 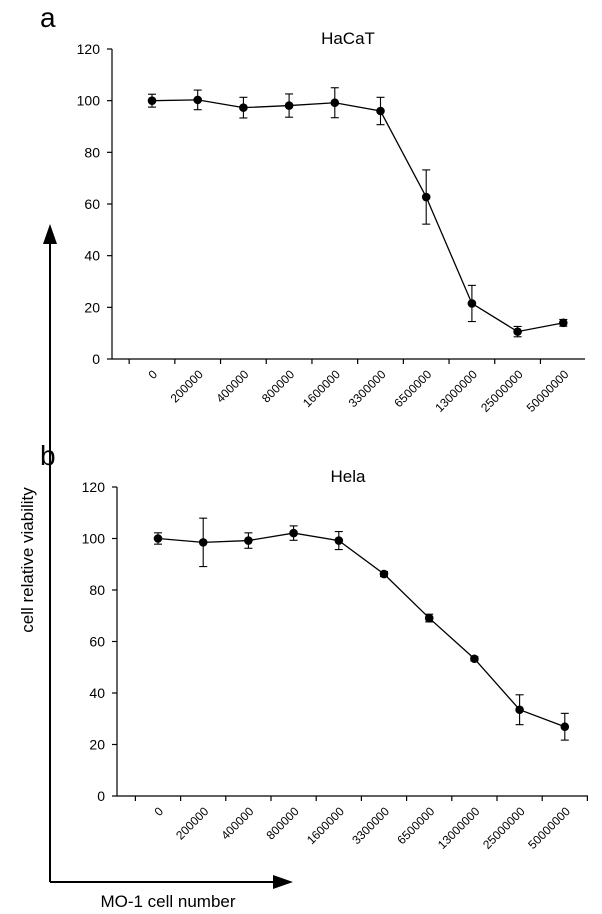 What do you see at coordinates (92, 256) in the screenshot?
I see `y-tick-label-a: 40` at bounding box center [92, 256].